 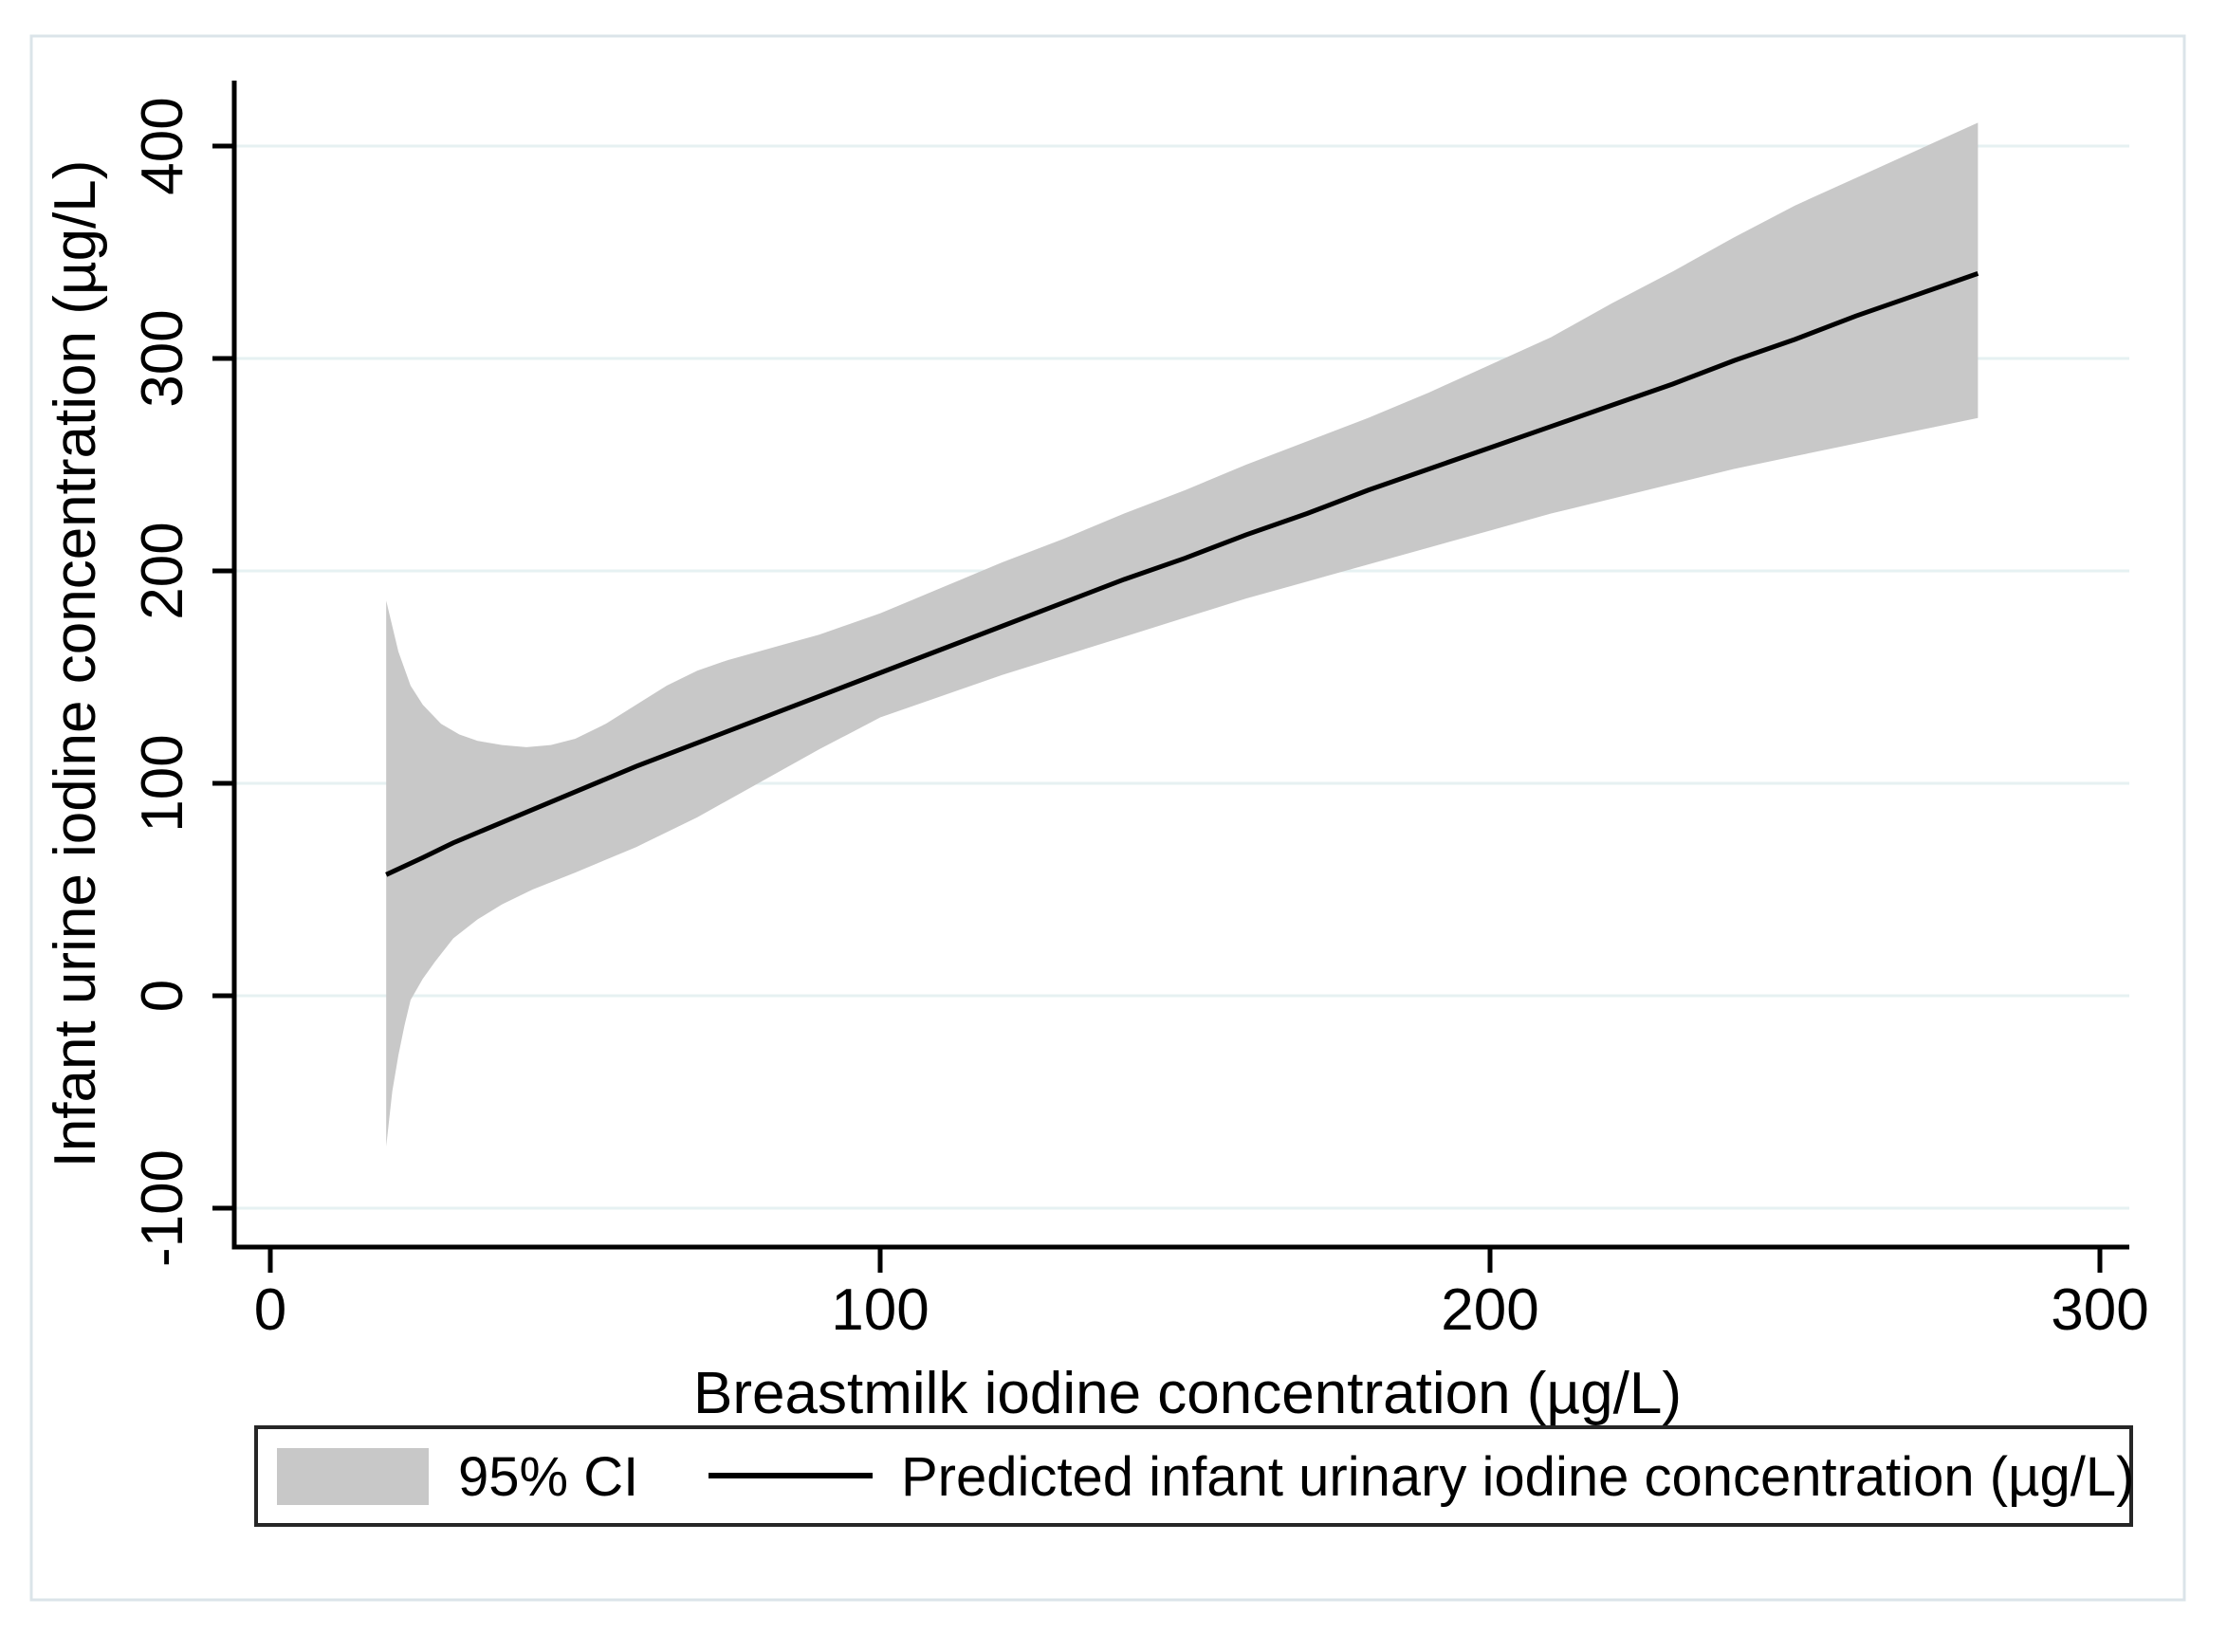 What do you see at coordinates (162, 145) in the screenshot?
I see `y-tick-label: 400` at bounding box center [162, 145].